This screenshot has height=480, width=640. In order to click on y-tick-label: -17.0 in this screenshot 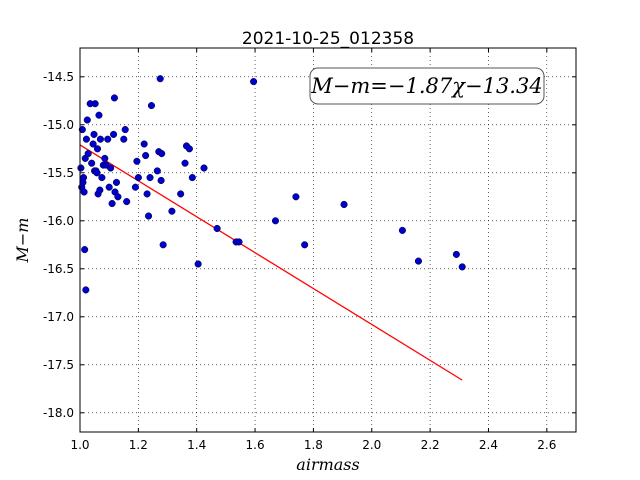, I will do `click(58, 317)`.